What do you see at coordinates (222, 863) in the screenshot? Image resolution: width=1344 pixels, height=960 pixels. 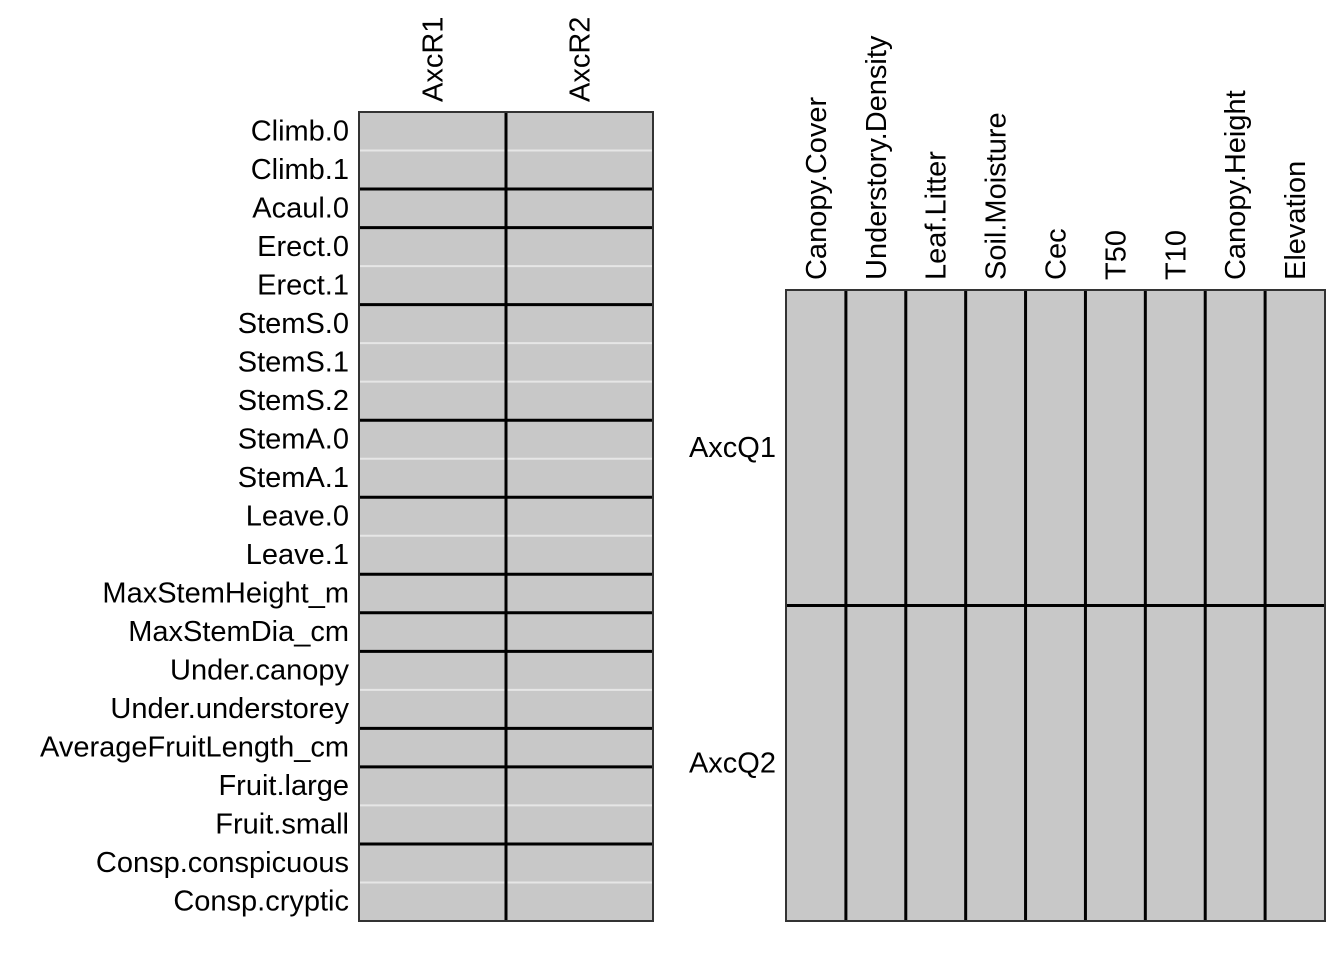 I see `row-label: Consp.conspicuous` at bounding box center [222, 863].